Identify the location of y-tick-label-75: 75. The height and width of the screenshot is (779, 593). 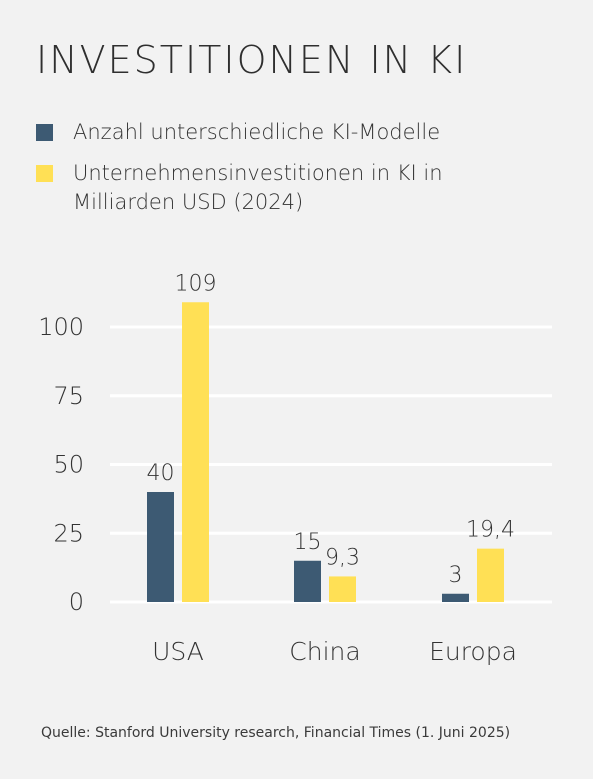
(68, 396).